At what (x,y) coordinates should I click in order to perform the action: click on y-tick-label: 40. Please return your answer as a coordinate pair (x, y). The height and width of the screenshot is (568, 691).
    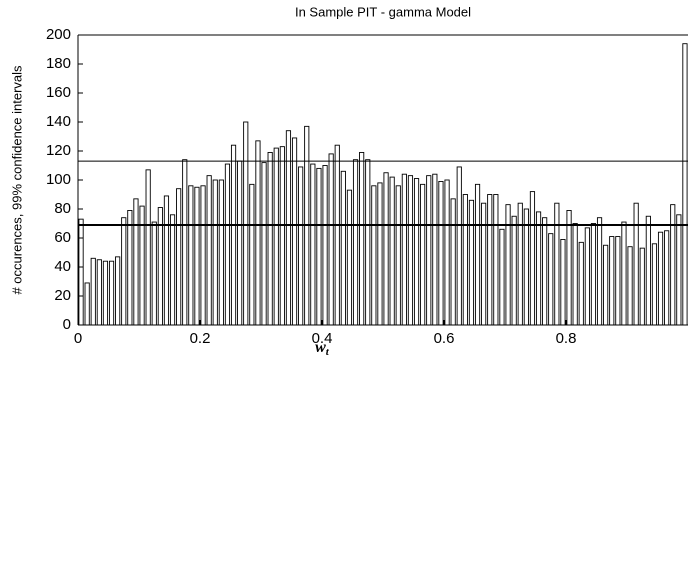
    Looking at the image, I should click on (62, 266).